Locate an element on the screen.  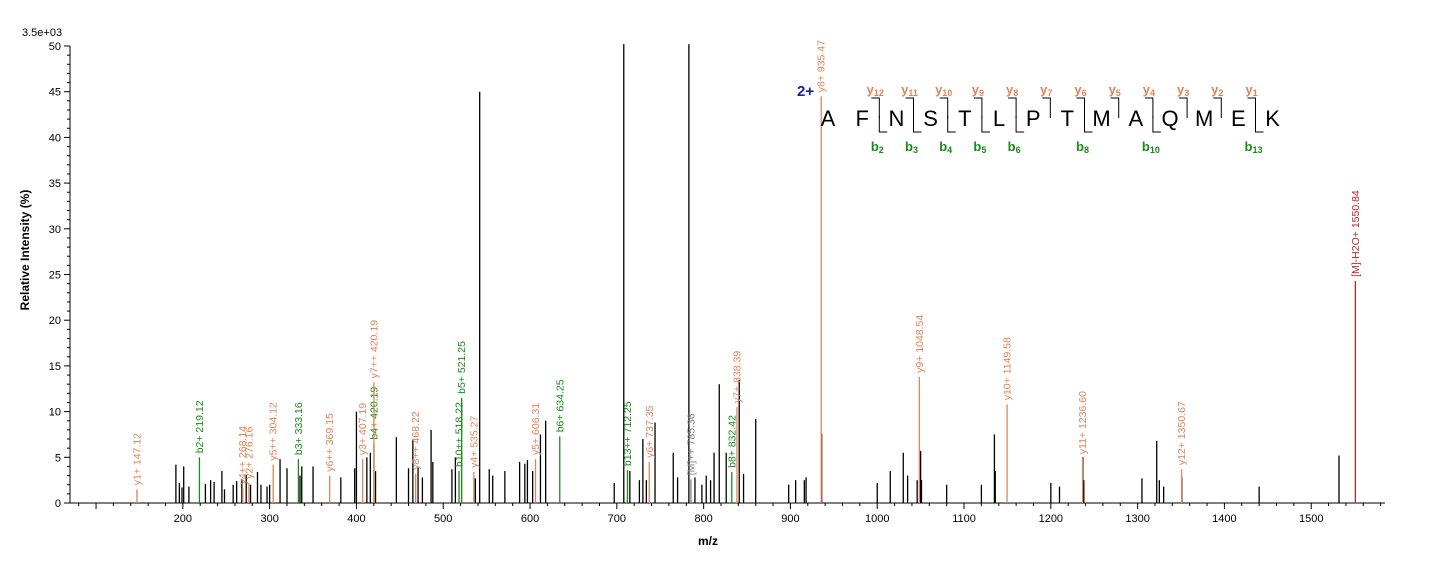
y-tick-label: 0 is located at coordinates (58, 504).